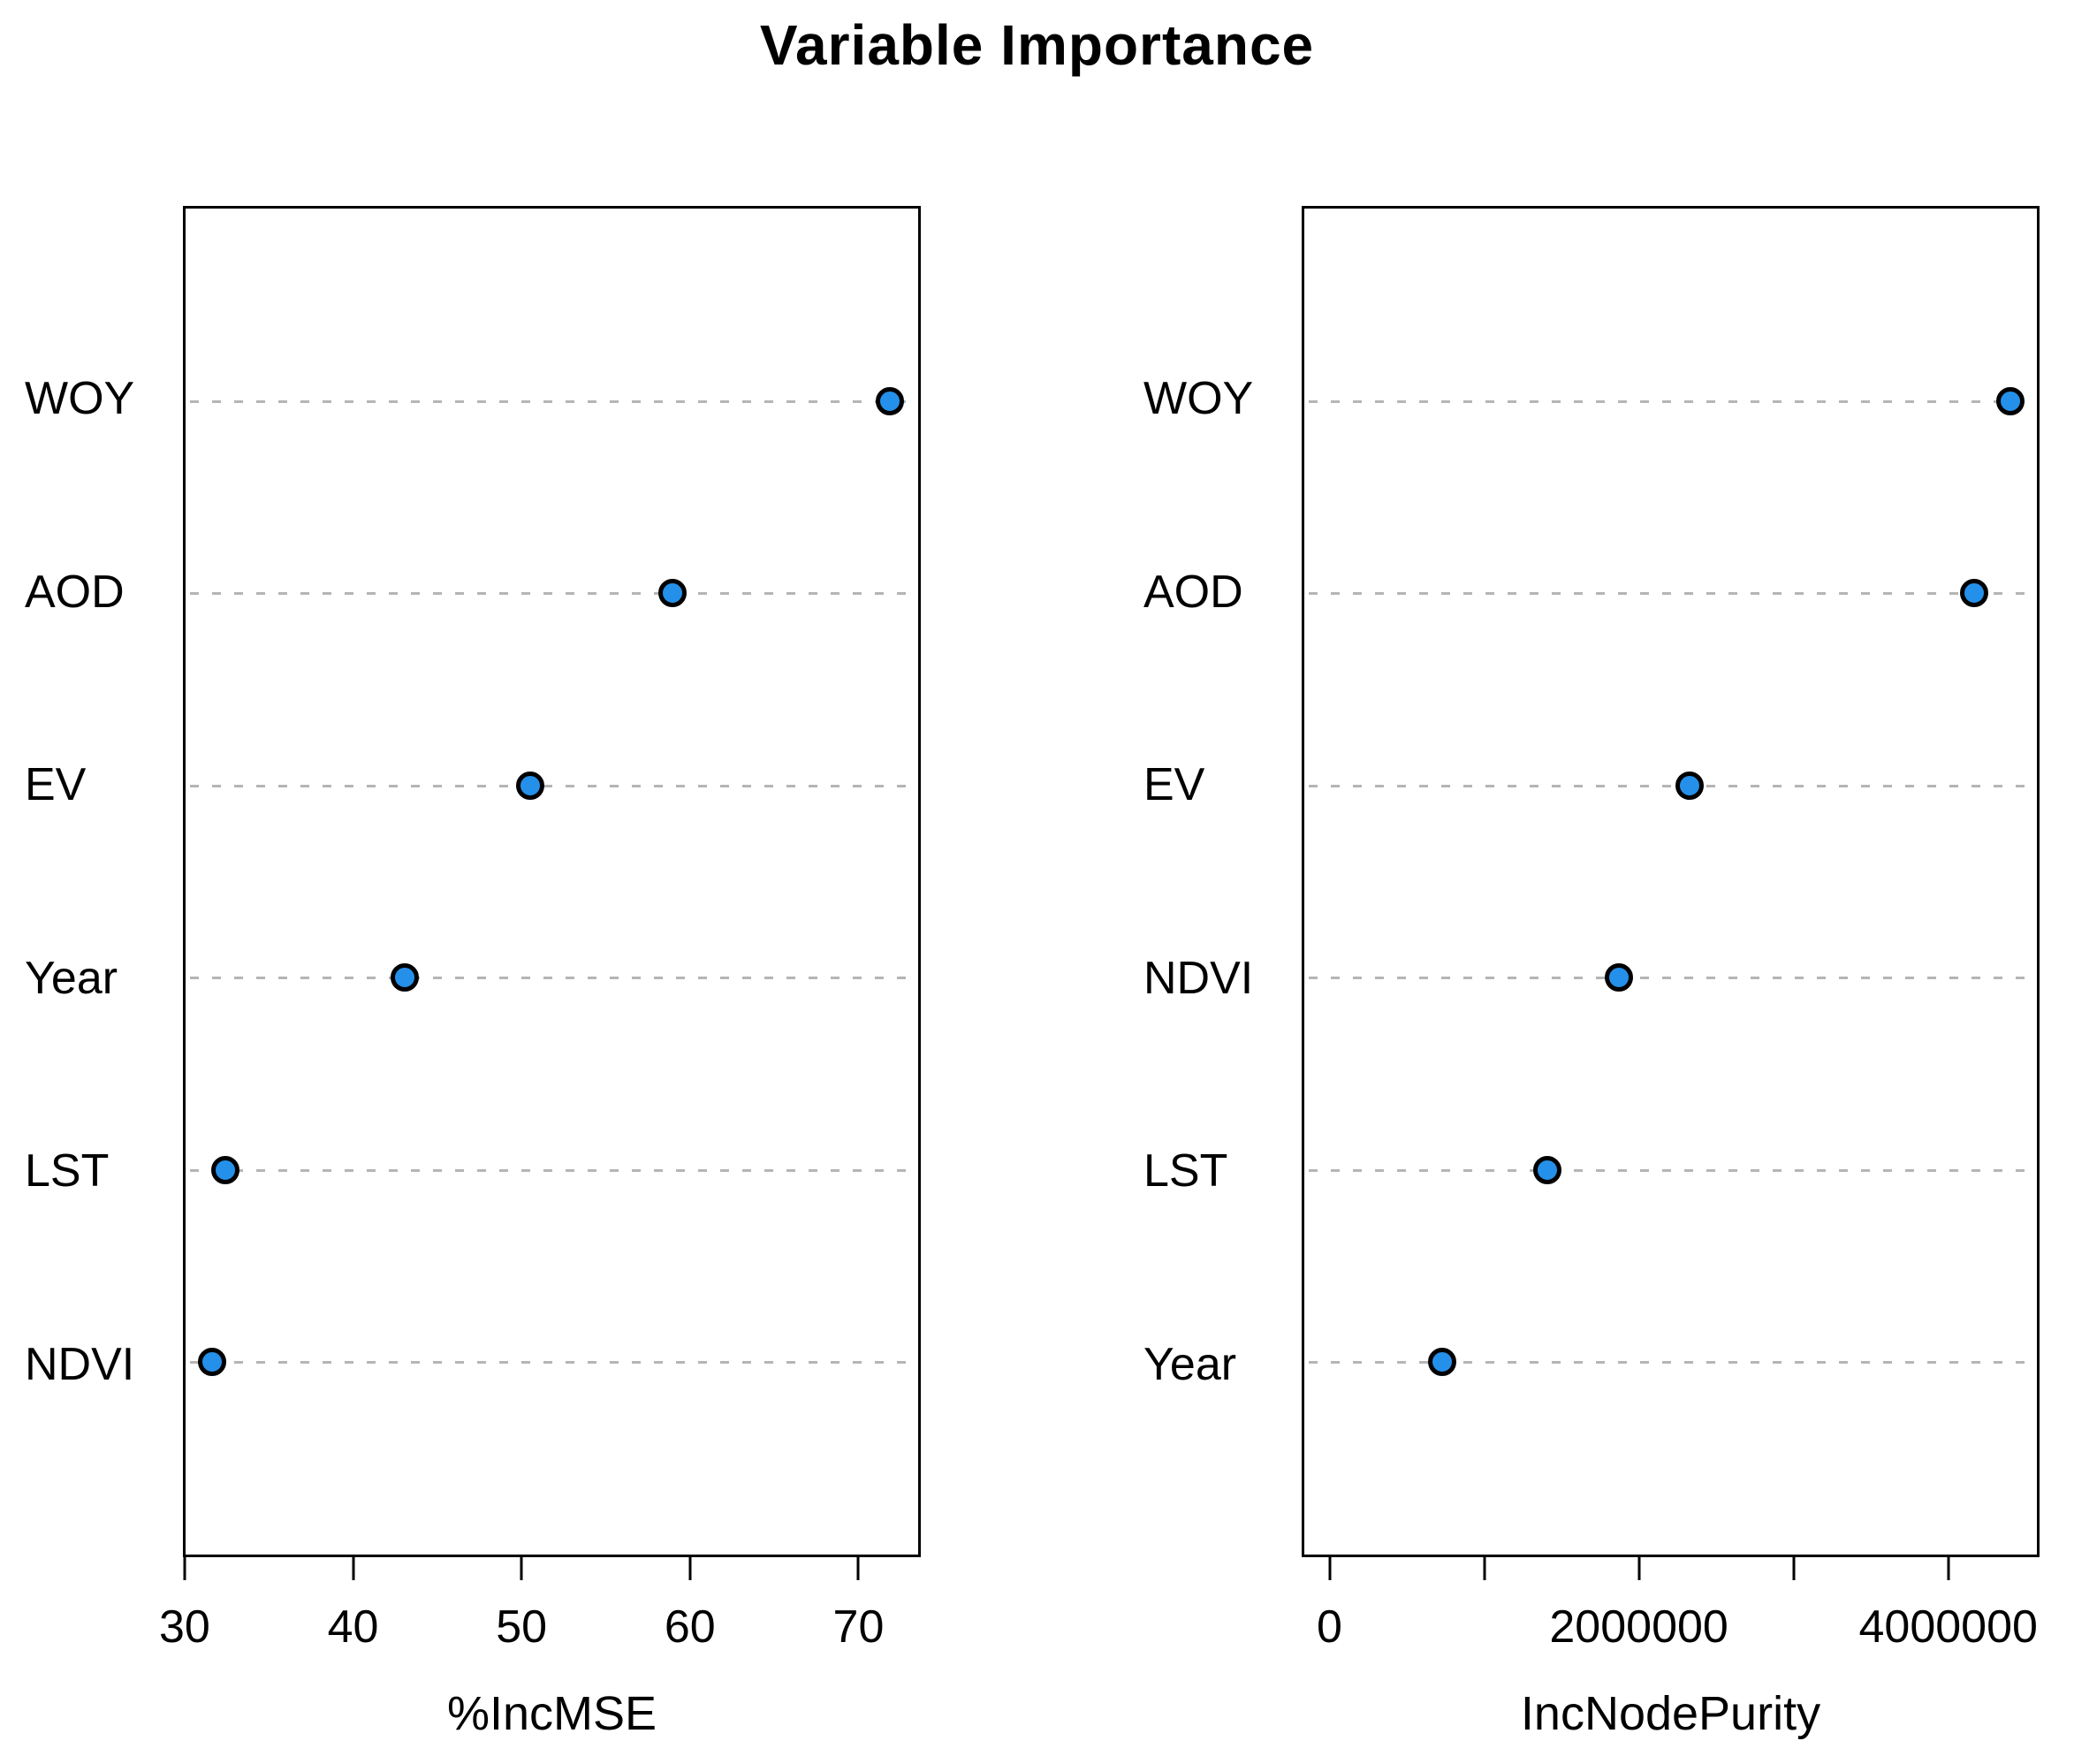 This screenshot has height=1764, width=2074. Describe the element at coordinates (102, 881) in the screenshot. I see `left-category-labels: WOY AOD EV Year LST NDVI` at that location.